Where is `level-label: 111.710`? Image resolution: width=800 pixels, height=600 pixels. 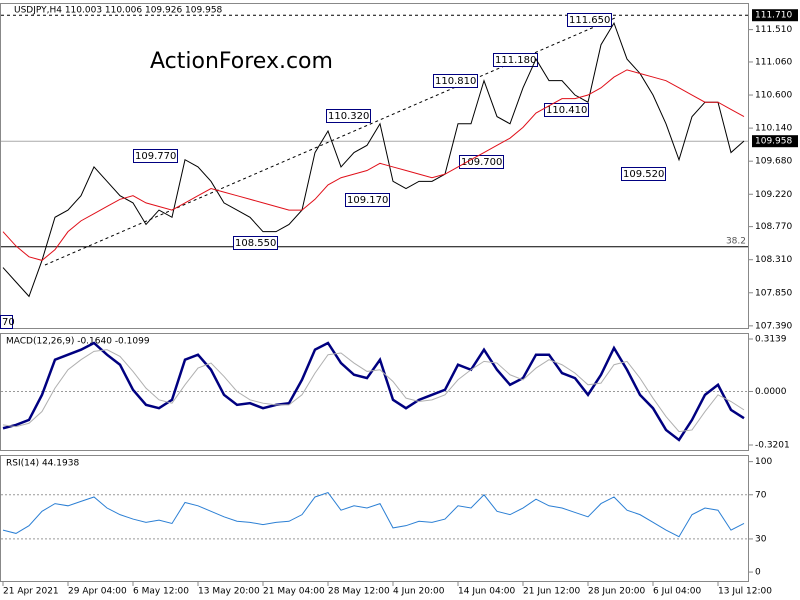
level-label: 111.710 is located at coordinates (773, 16).